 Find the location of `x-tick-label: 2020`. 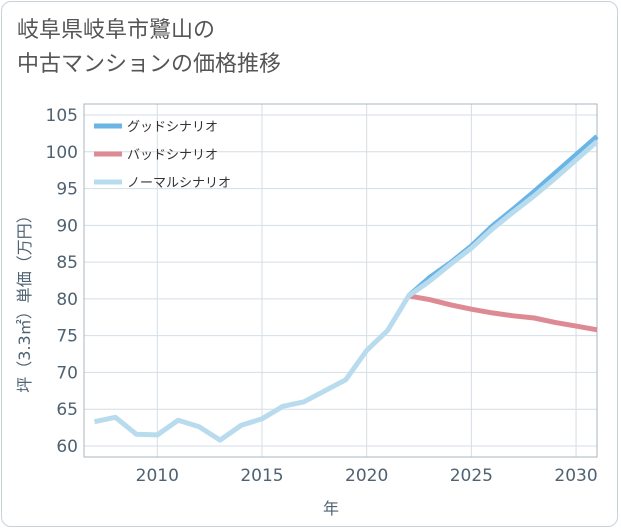

x-tick-label: 2020 is located at coordinates (366, 476).